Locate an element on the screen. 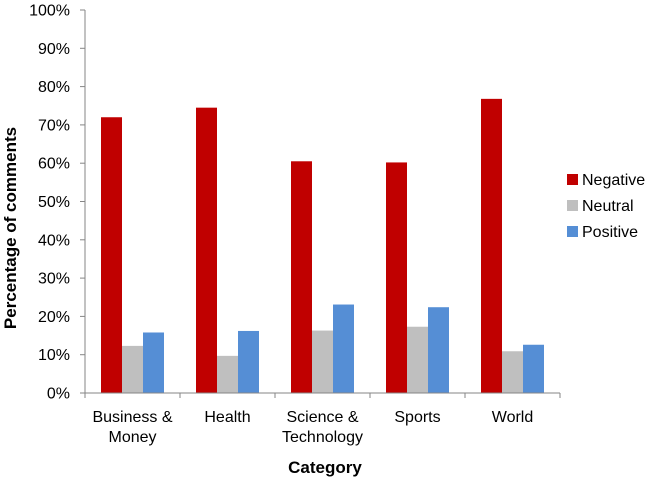  y-tick-label: 90% is located at coordinates (54, 49).